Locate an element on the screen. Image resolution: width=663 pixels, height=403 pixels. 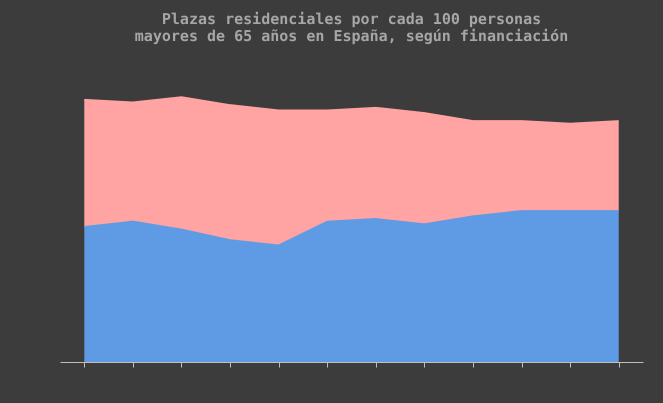
chart-title: Plazas residenciales por cada 100 personas mayores de 65 años en España, según financiación is located at coordinates (351, 27).